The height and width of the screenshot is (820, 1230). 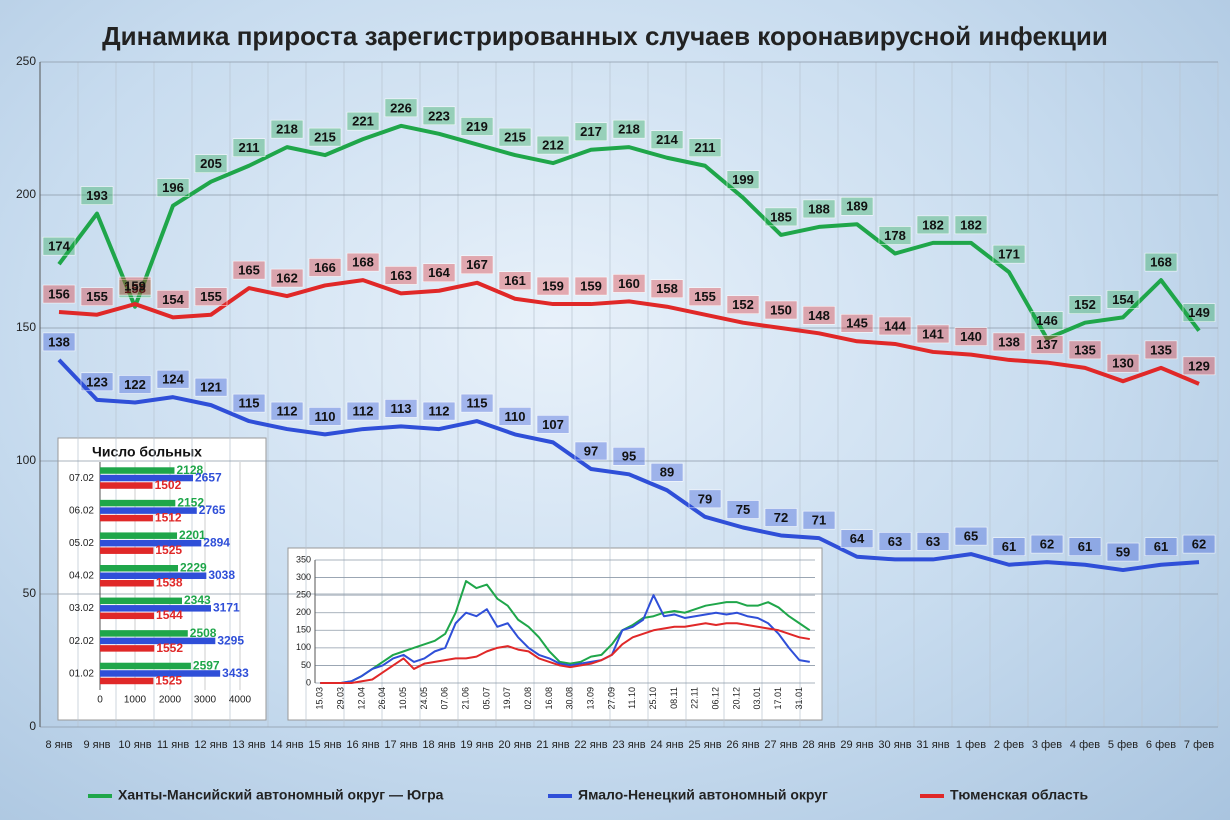 What do you see at coordinates (465, 698) in the screenshot?
I see `x-tick-label: 21.06` at bounding box center [465, 698].